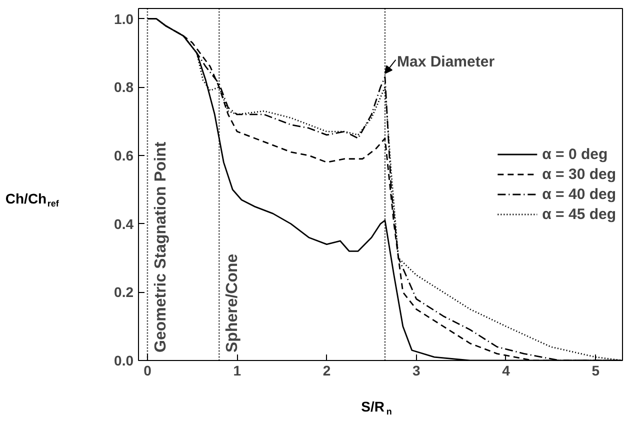 The image size is (626, 435). What do you see at coordinates (233, 303) in the screenshot?
I see `ref-line-label: Sphere/Cone` at bounding box center [233, 303].